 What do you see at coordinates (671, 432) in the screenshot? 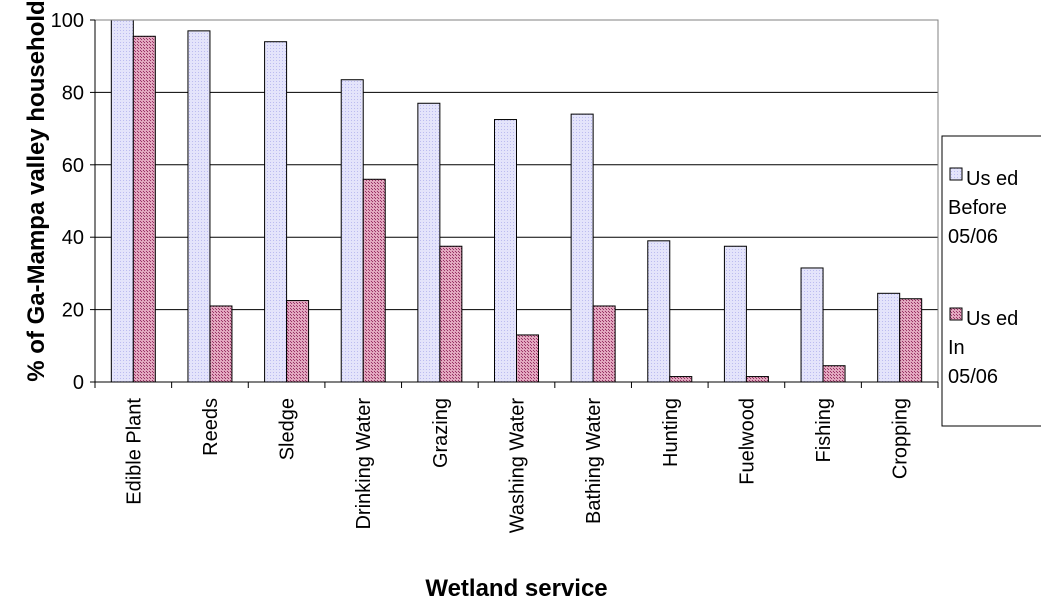
I see `x-tick-label: Hunting` at bounding box center [671, 432].